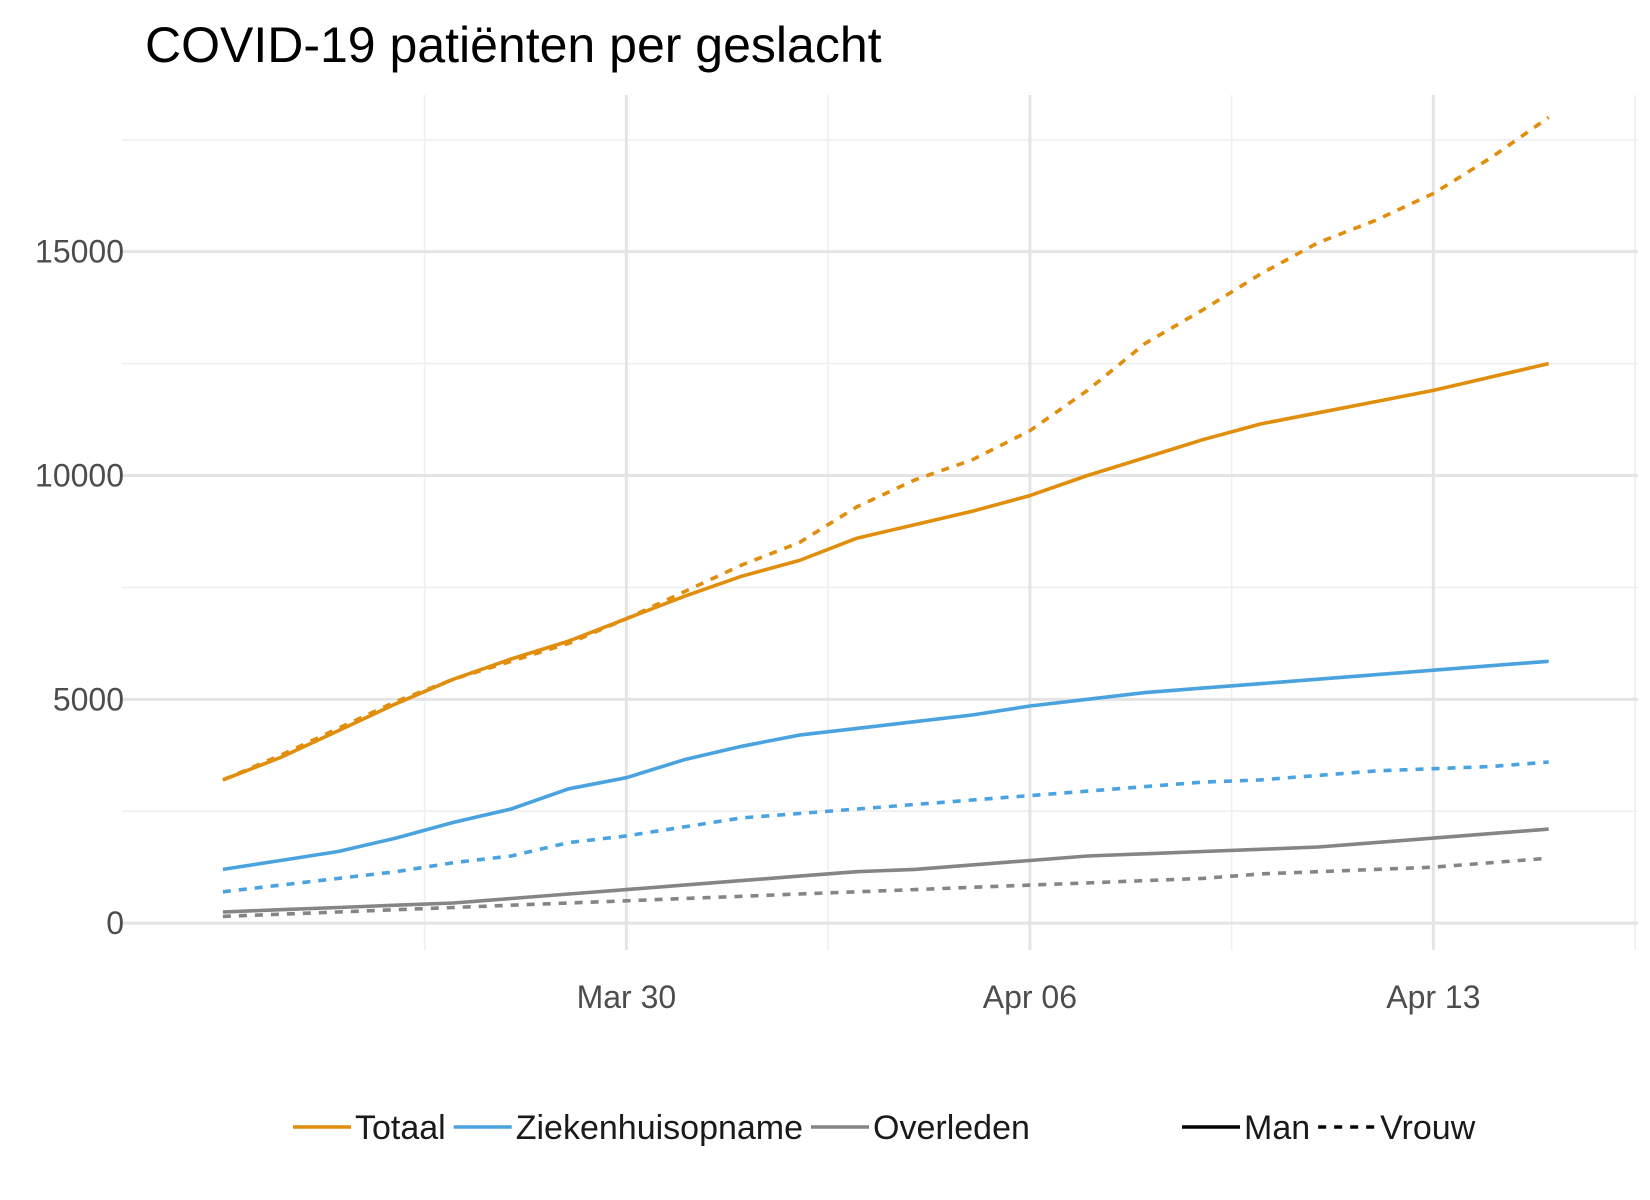 Image resolution: width=1650 pixels, height=1200 pixels. I want to click on chart-title: COVID-19 patiënten per geslacht, so click(513, 45).